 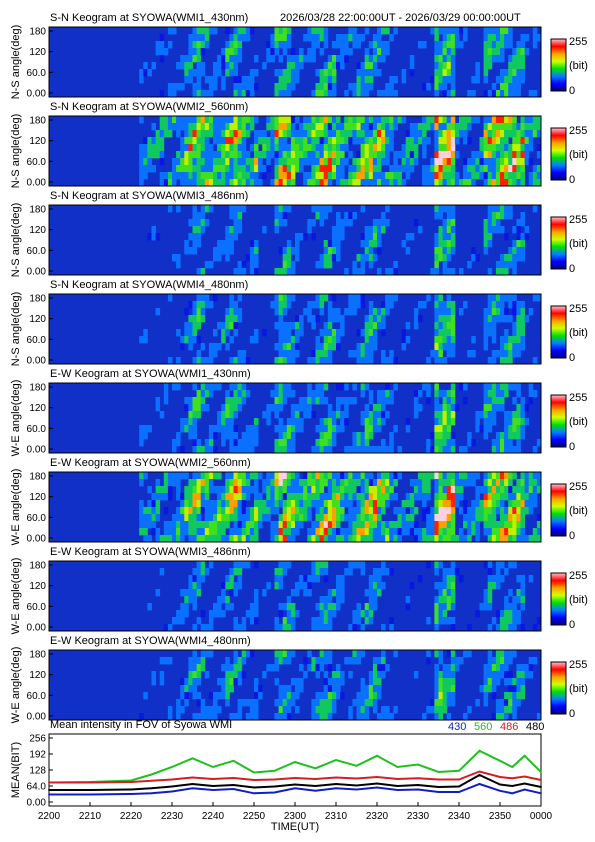 I want to click on y-tick-label: 120, so click(x=37, y=52).